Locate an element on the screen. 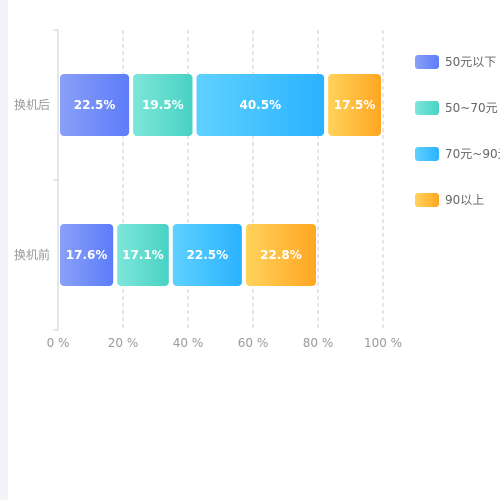 This screenshot has width=500, height=500. x-tick-label: 100 % is located at coordinates (383, 343).